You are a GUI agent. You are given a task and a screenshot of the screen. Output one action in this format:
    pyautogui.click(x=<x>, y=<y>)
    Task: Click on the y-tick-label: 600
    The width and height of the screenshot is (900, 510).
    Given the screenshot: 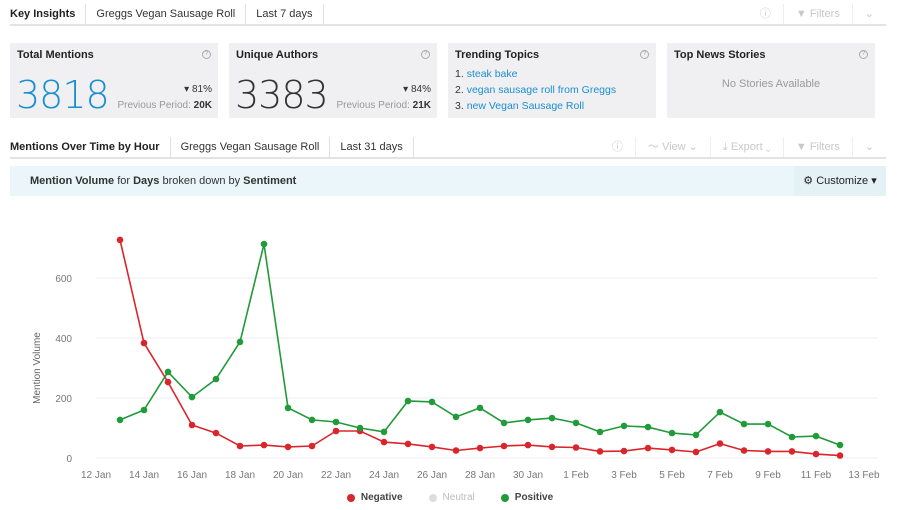 What is the action you would take?
    pyautogui.click(x=63, y=279)
    